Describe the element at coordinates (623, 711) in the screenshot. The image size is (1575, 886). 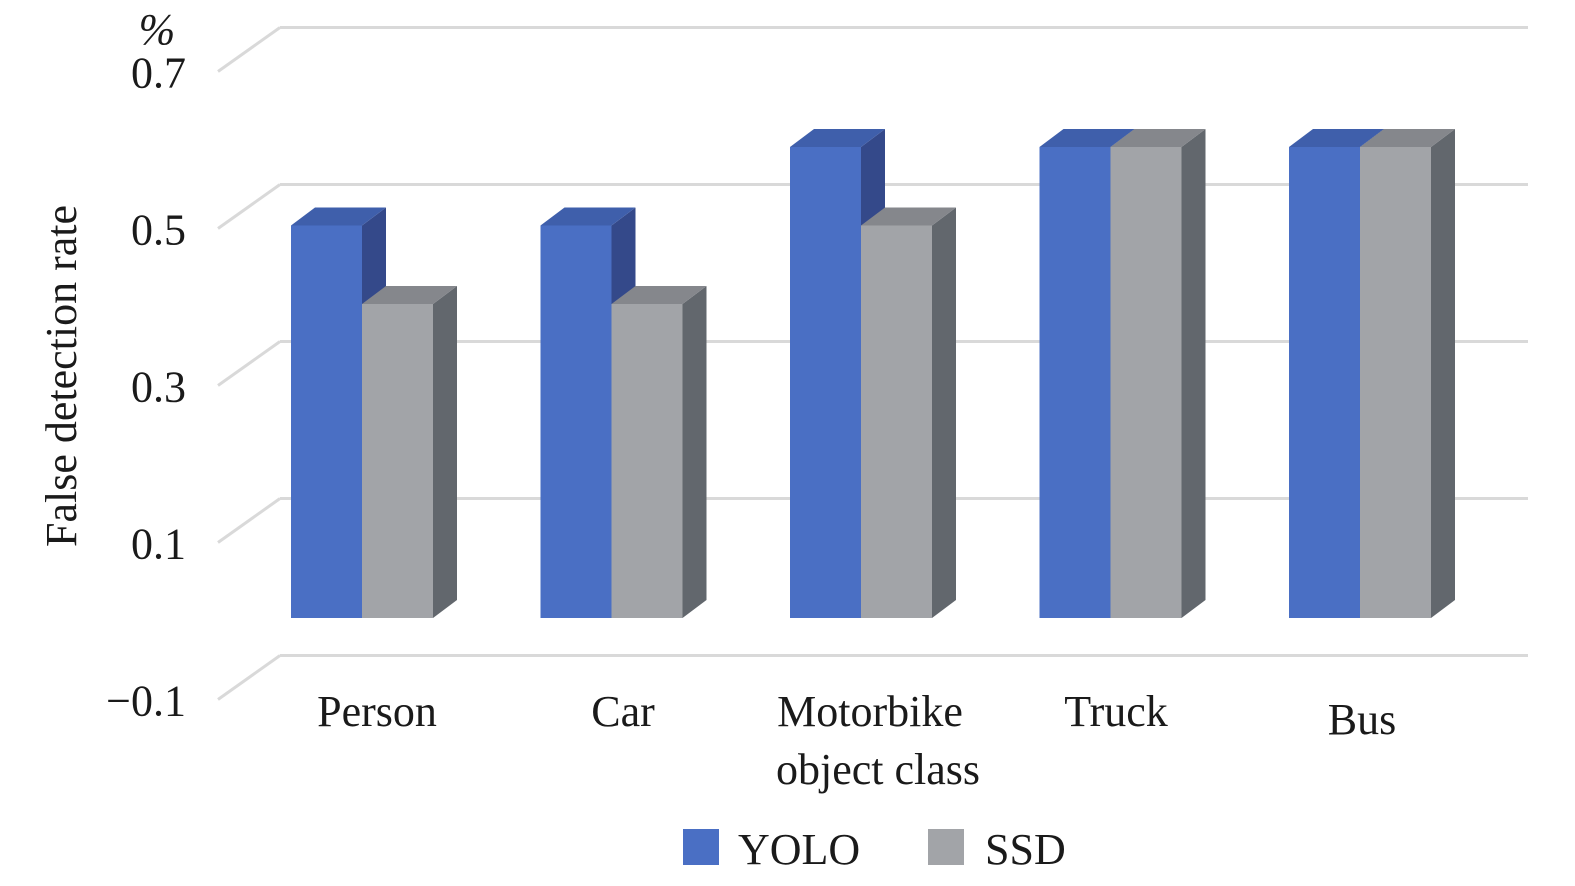
I see `x-tick-label-car: Car` at that location.